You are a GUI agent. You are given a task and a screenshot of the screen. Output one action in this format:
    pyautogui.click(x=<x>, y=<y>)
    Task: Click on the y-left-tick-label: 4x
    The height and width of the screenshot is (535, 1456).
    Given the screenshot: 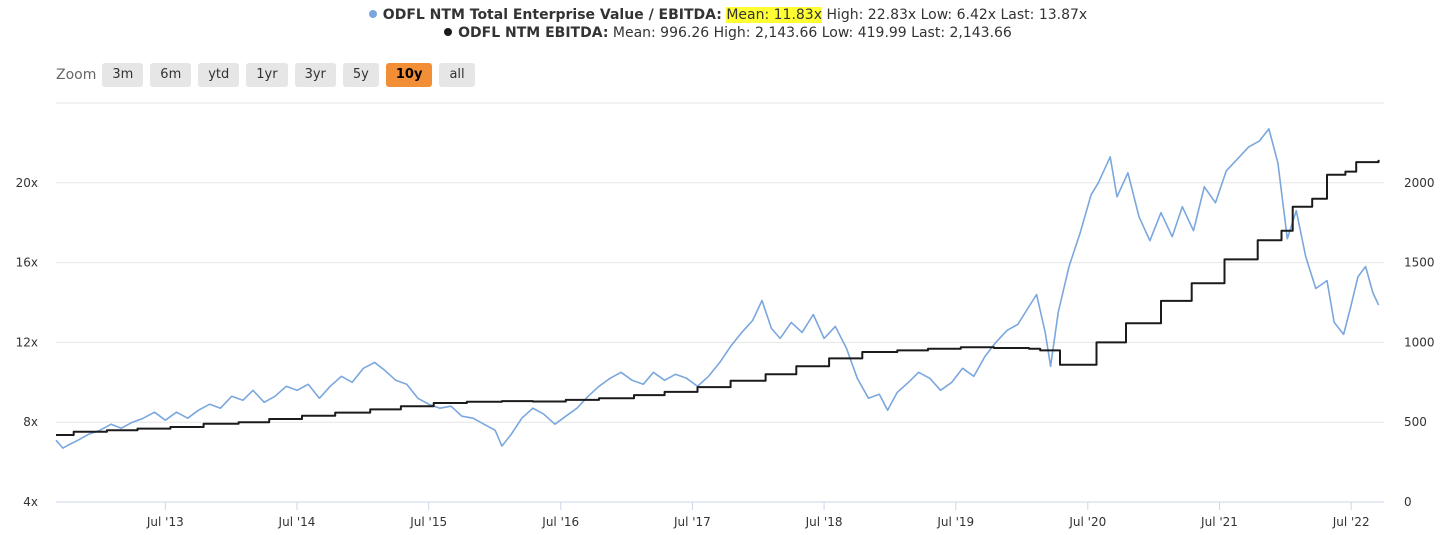 What is the action you would take?
    pyautogui.click(x=30, y=502)
    